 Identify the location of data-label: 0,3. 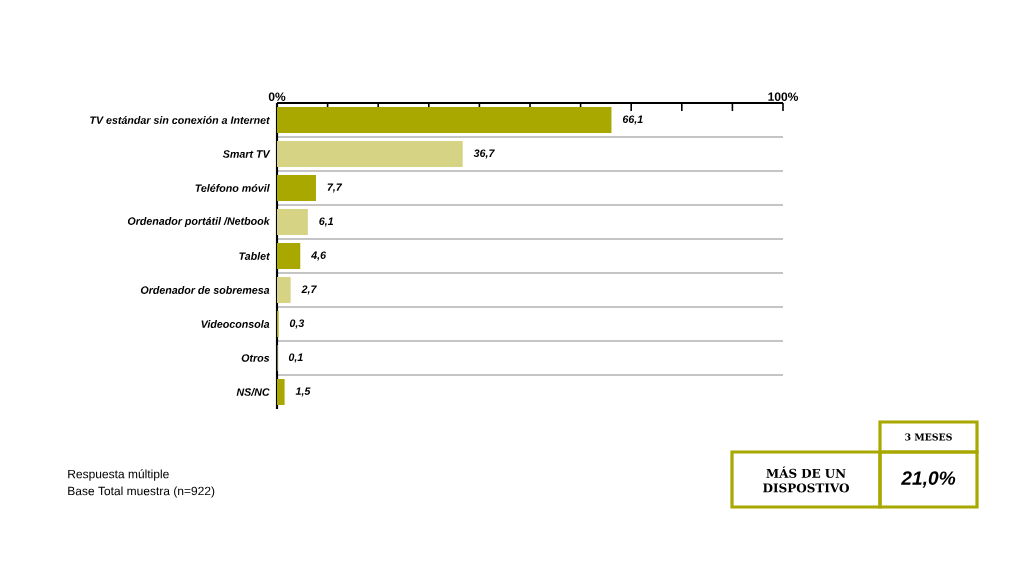
(297, 324).